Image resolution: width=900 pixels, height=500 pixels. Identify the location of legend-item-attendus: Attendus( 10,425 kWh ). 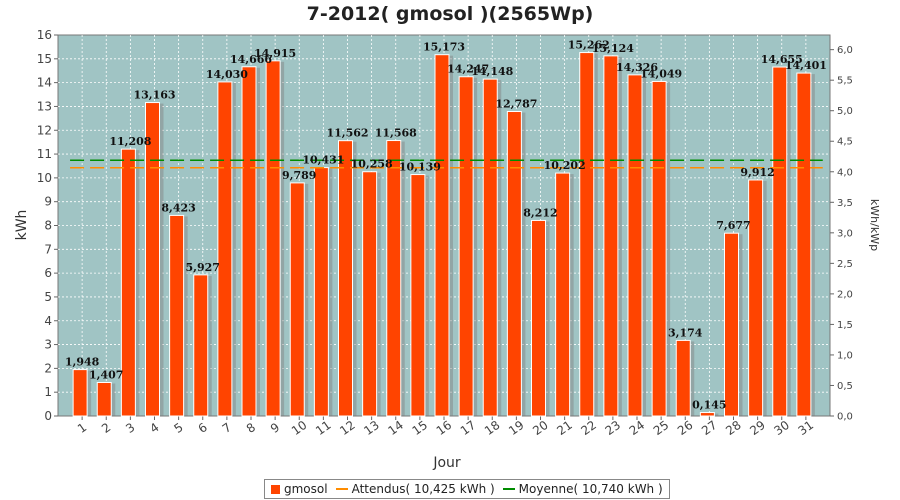
(415, 489).